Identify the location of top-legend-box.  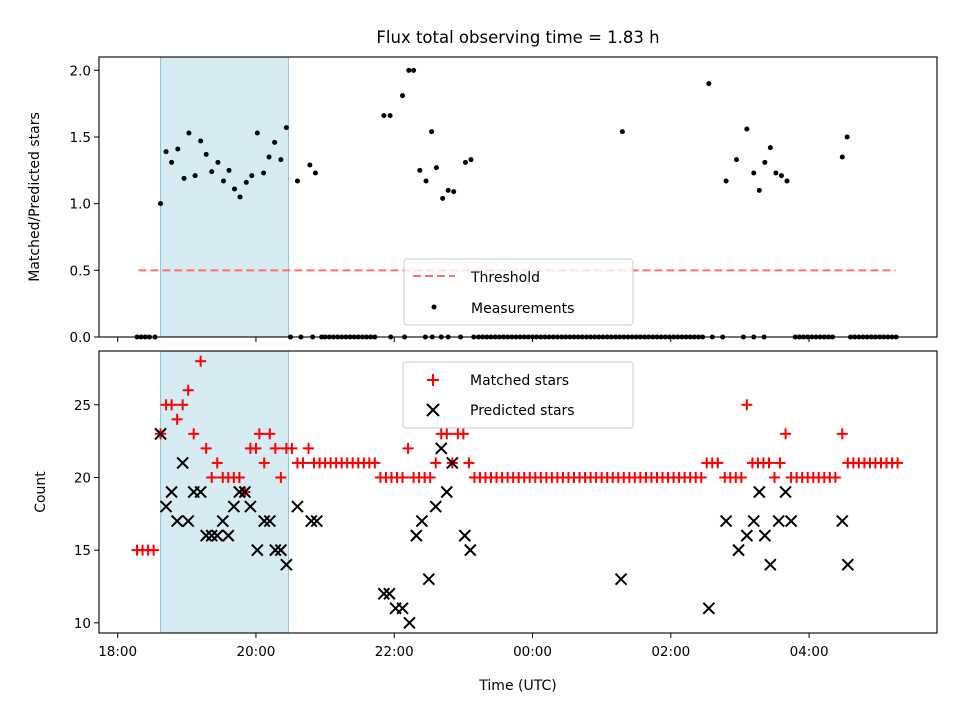
(518, 292).